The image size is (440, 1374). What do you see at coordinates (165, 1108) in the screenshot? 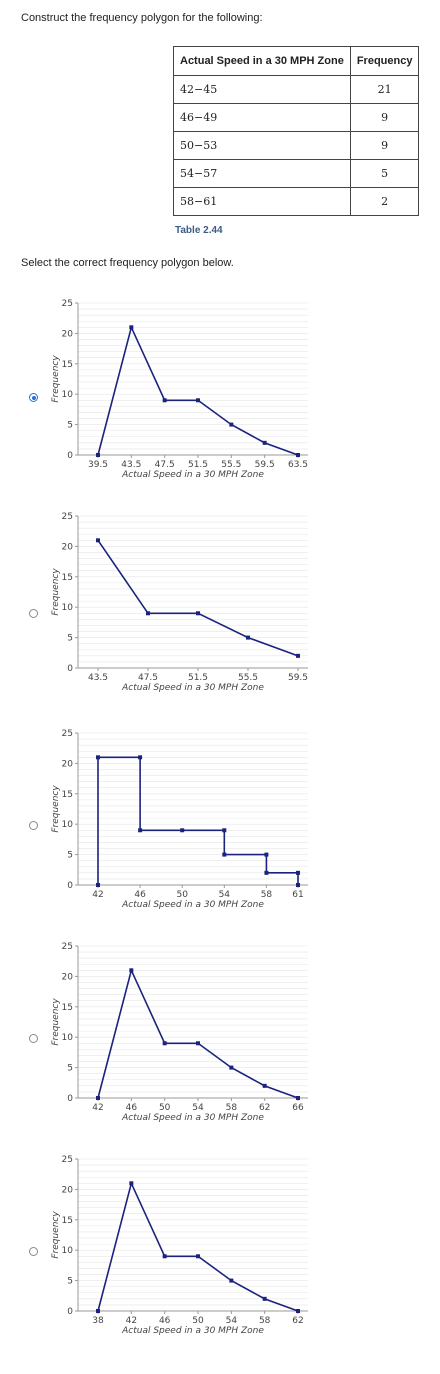
I see `x-tick-label: 50` at bounding box center [165, 1108].